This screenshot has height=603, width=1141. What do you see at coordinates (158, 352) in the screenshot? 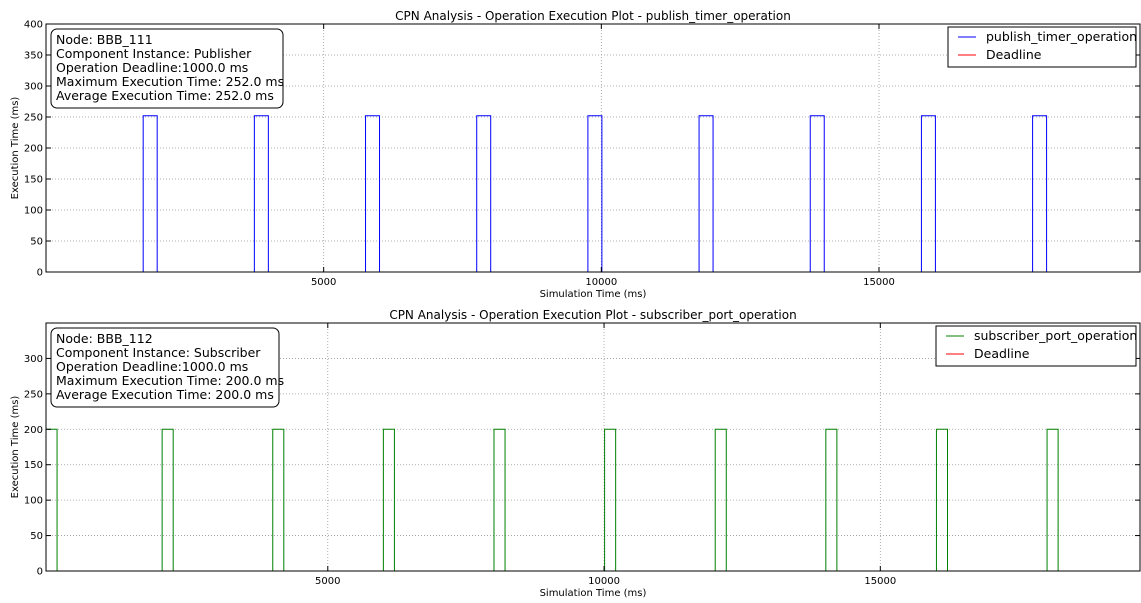
I see `info-line: Component Instance: Subscriber` at bounding box center [158, 352].